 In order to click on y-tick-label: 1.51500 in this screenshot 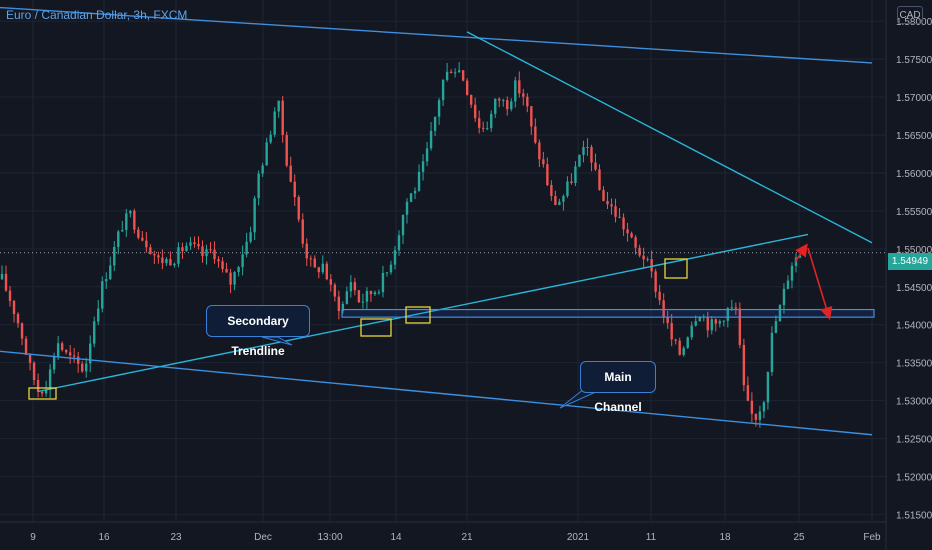, I will do `click(914, 515)`.